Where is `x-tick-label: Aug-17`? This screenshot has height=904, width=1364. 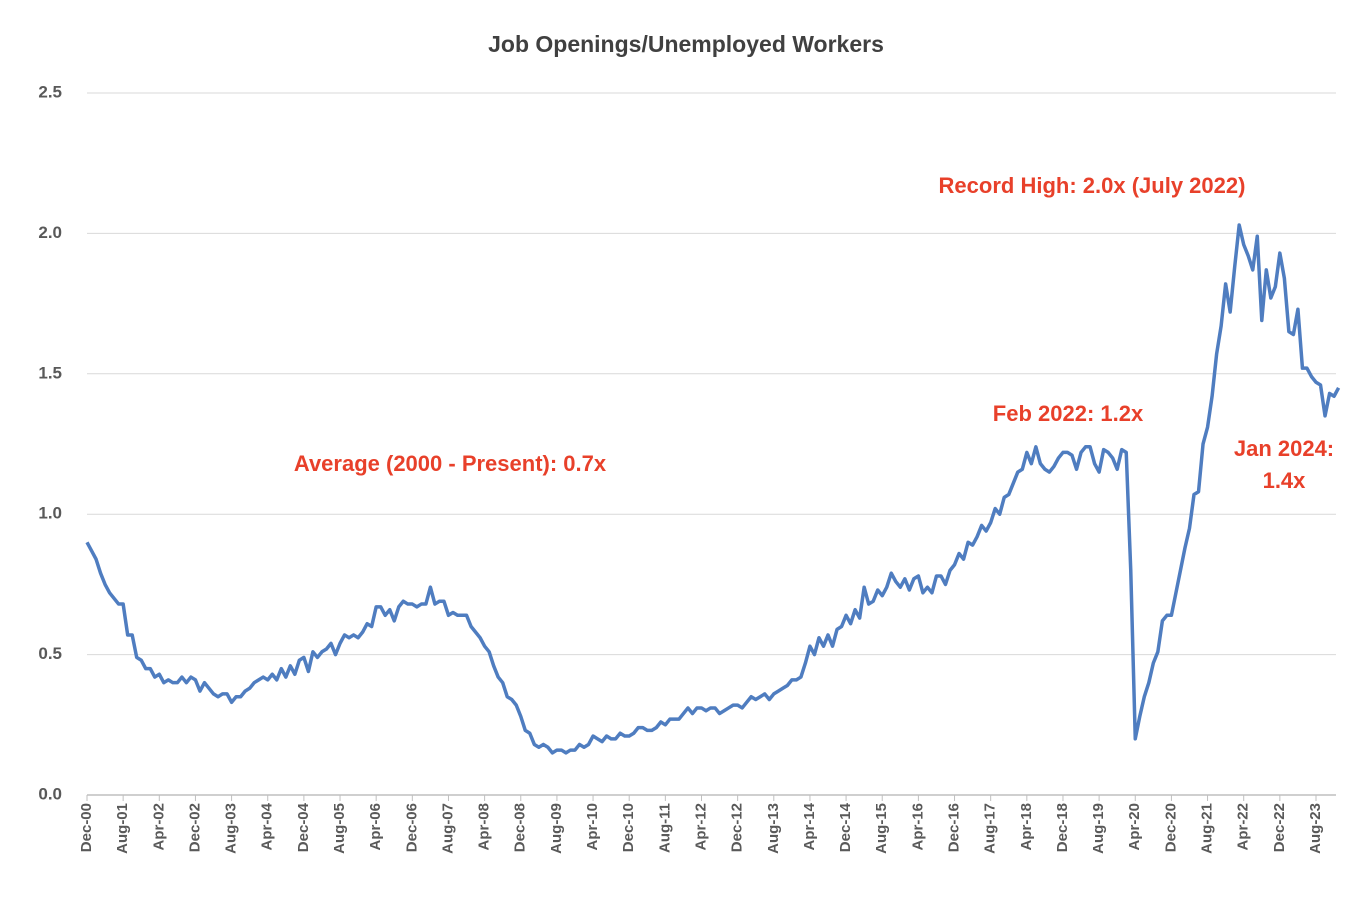 x-tick-label: Aug-17 is located at coordinates (990, 828).